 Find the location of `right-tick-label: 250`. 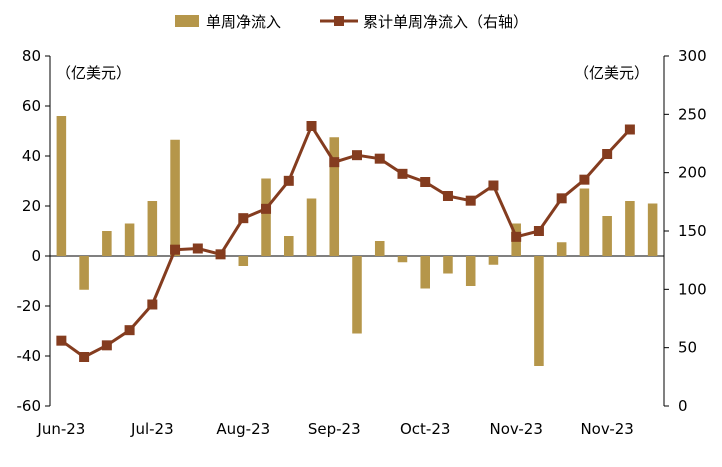

right-tick-label: 250 is located at coordinates (692, 114).